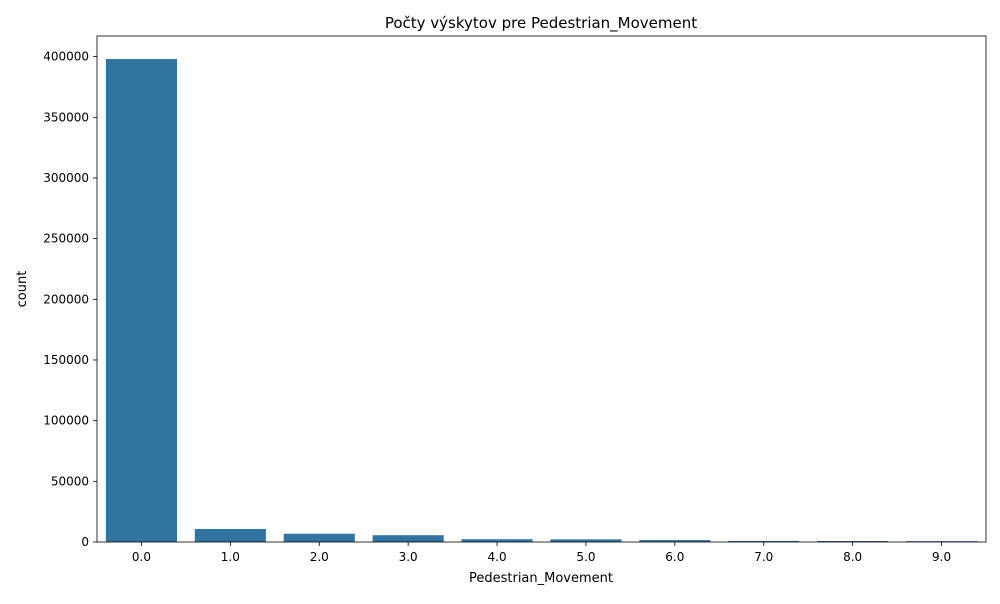  I want to click on bar-3.0, so click(408, 538).